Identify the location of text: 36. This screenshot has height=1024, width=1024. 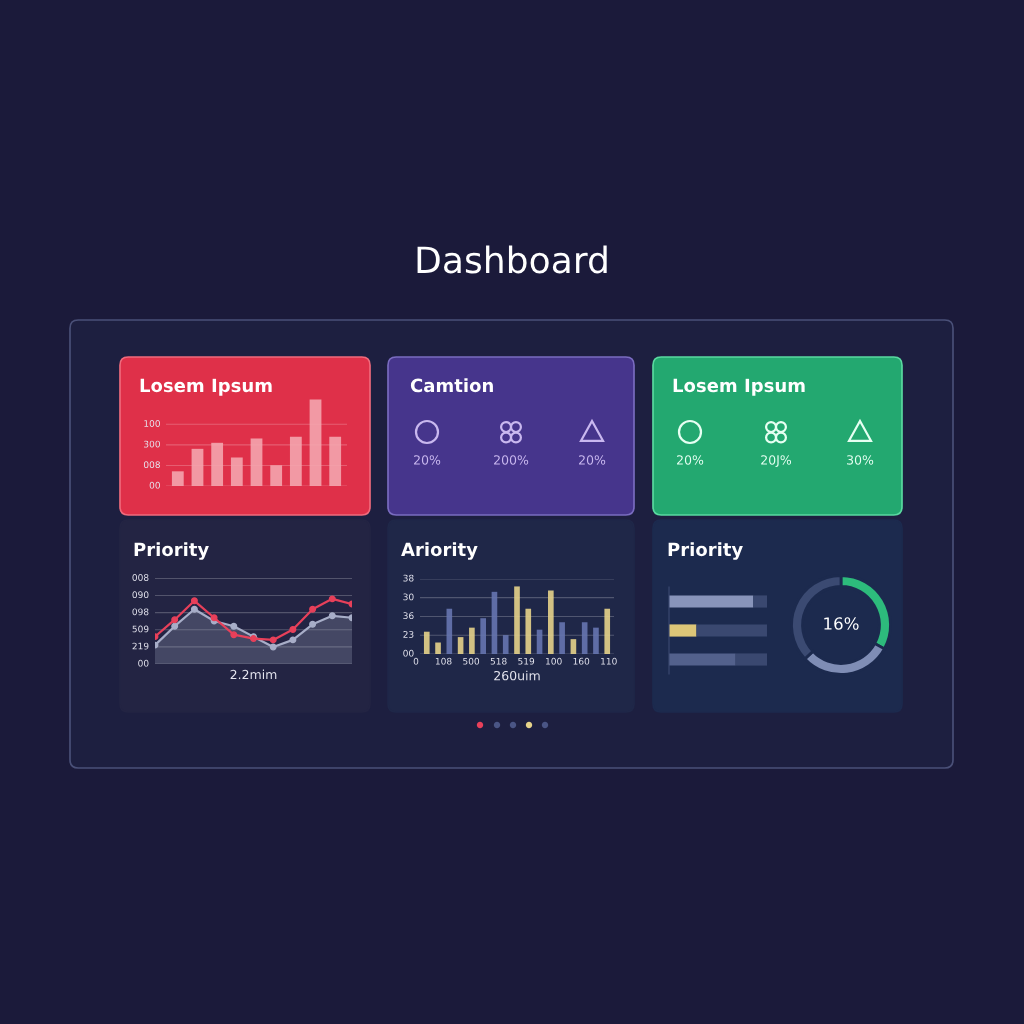
(408, 616).